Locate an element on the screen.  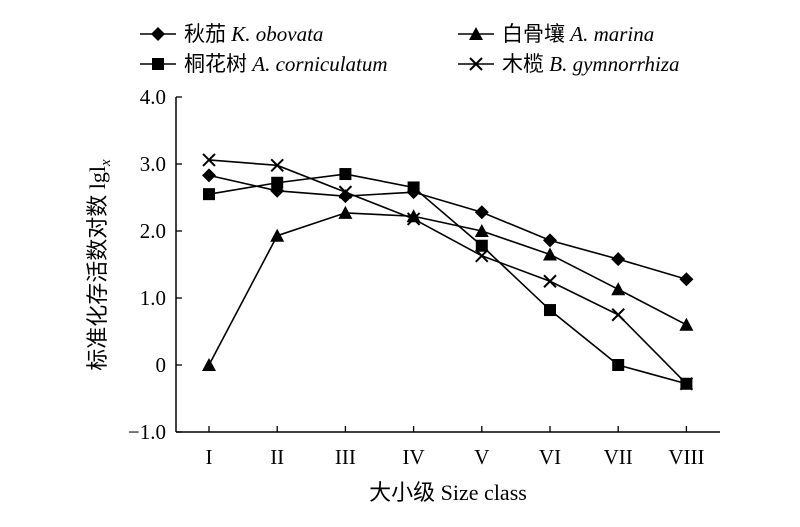
legend-label: 白骨壤 A. marina is located at coordinates (578, 34).